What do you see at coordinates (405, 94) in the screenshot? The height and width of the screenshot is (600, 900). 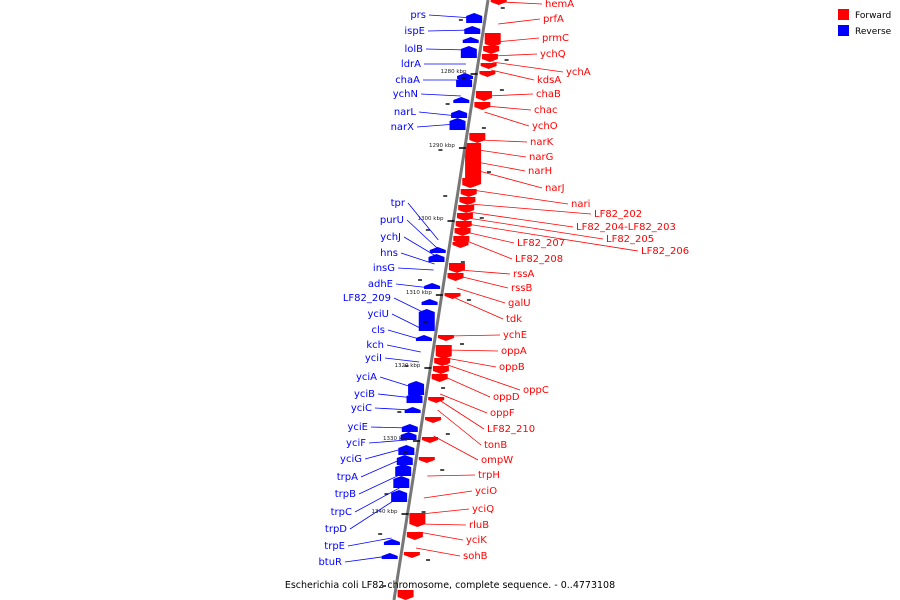 I see `reverse-gene-label: ychN` at bounding box center [405, 94].